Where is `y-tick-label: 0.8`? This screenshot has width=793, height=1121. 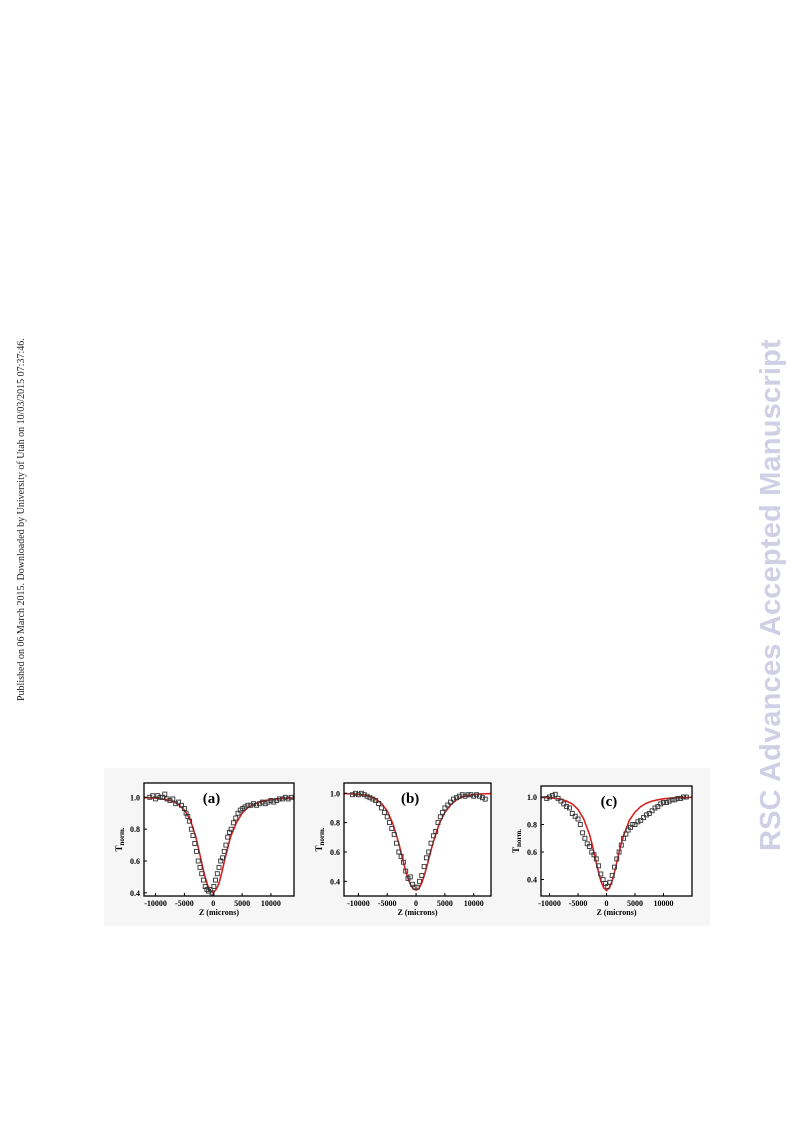
y-tick-label: 0.8 is located at coordinates (135, 829).